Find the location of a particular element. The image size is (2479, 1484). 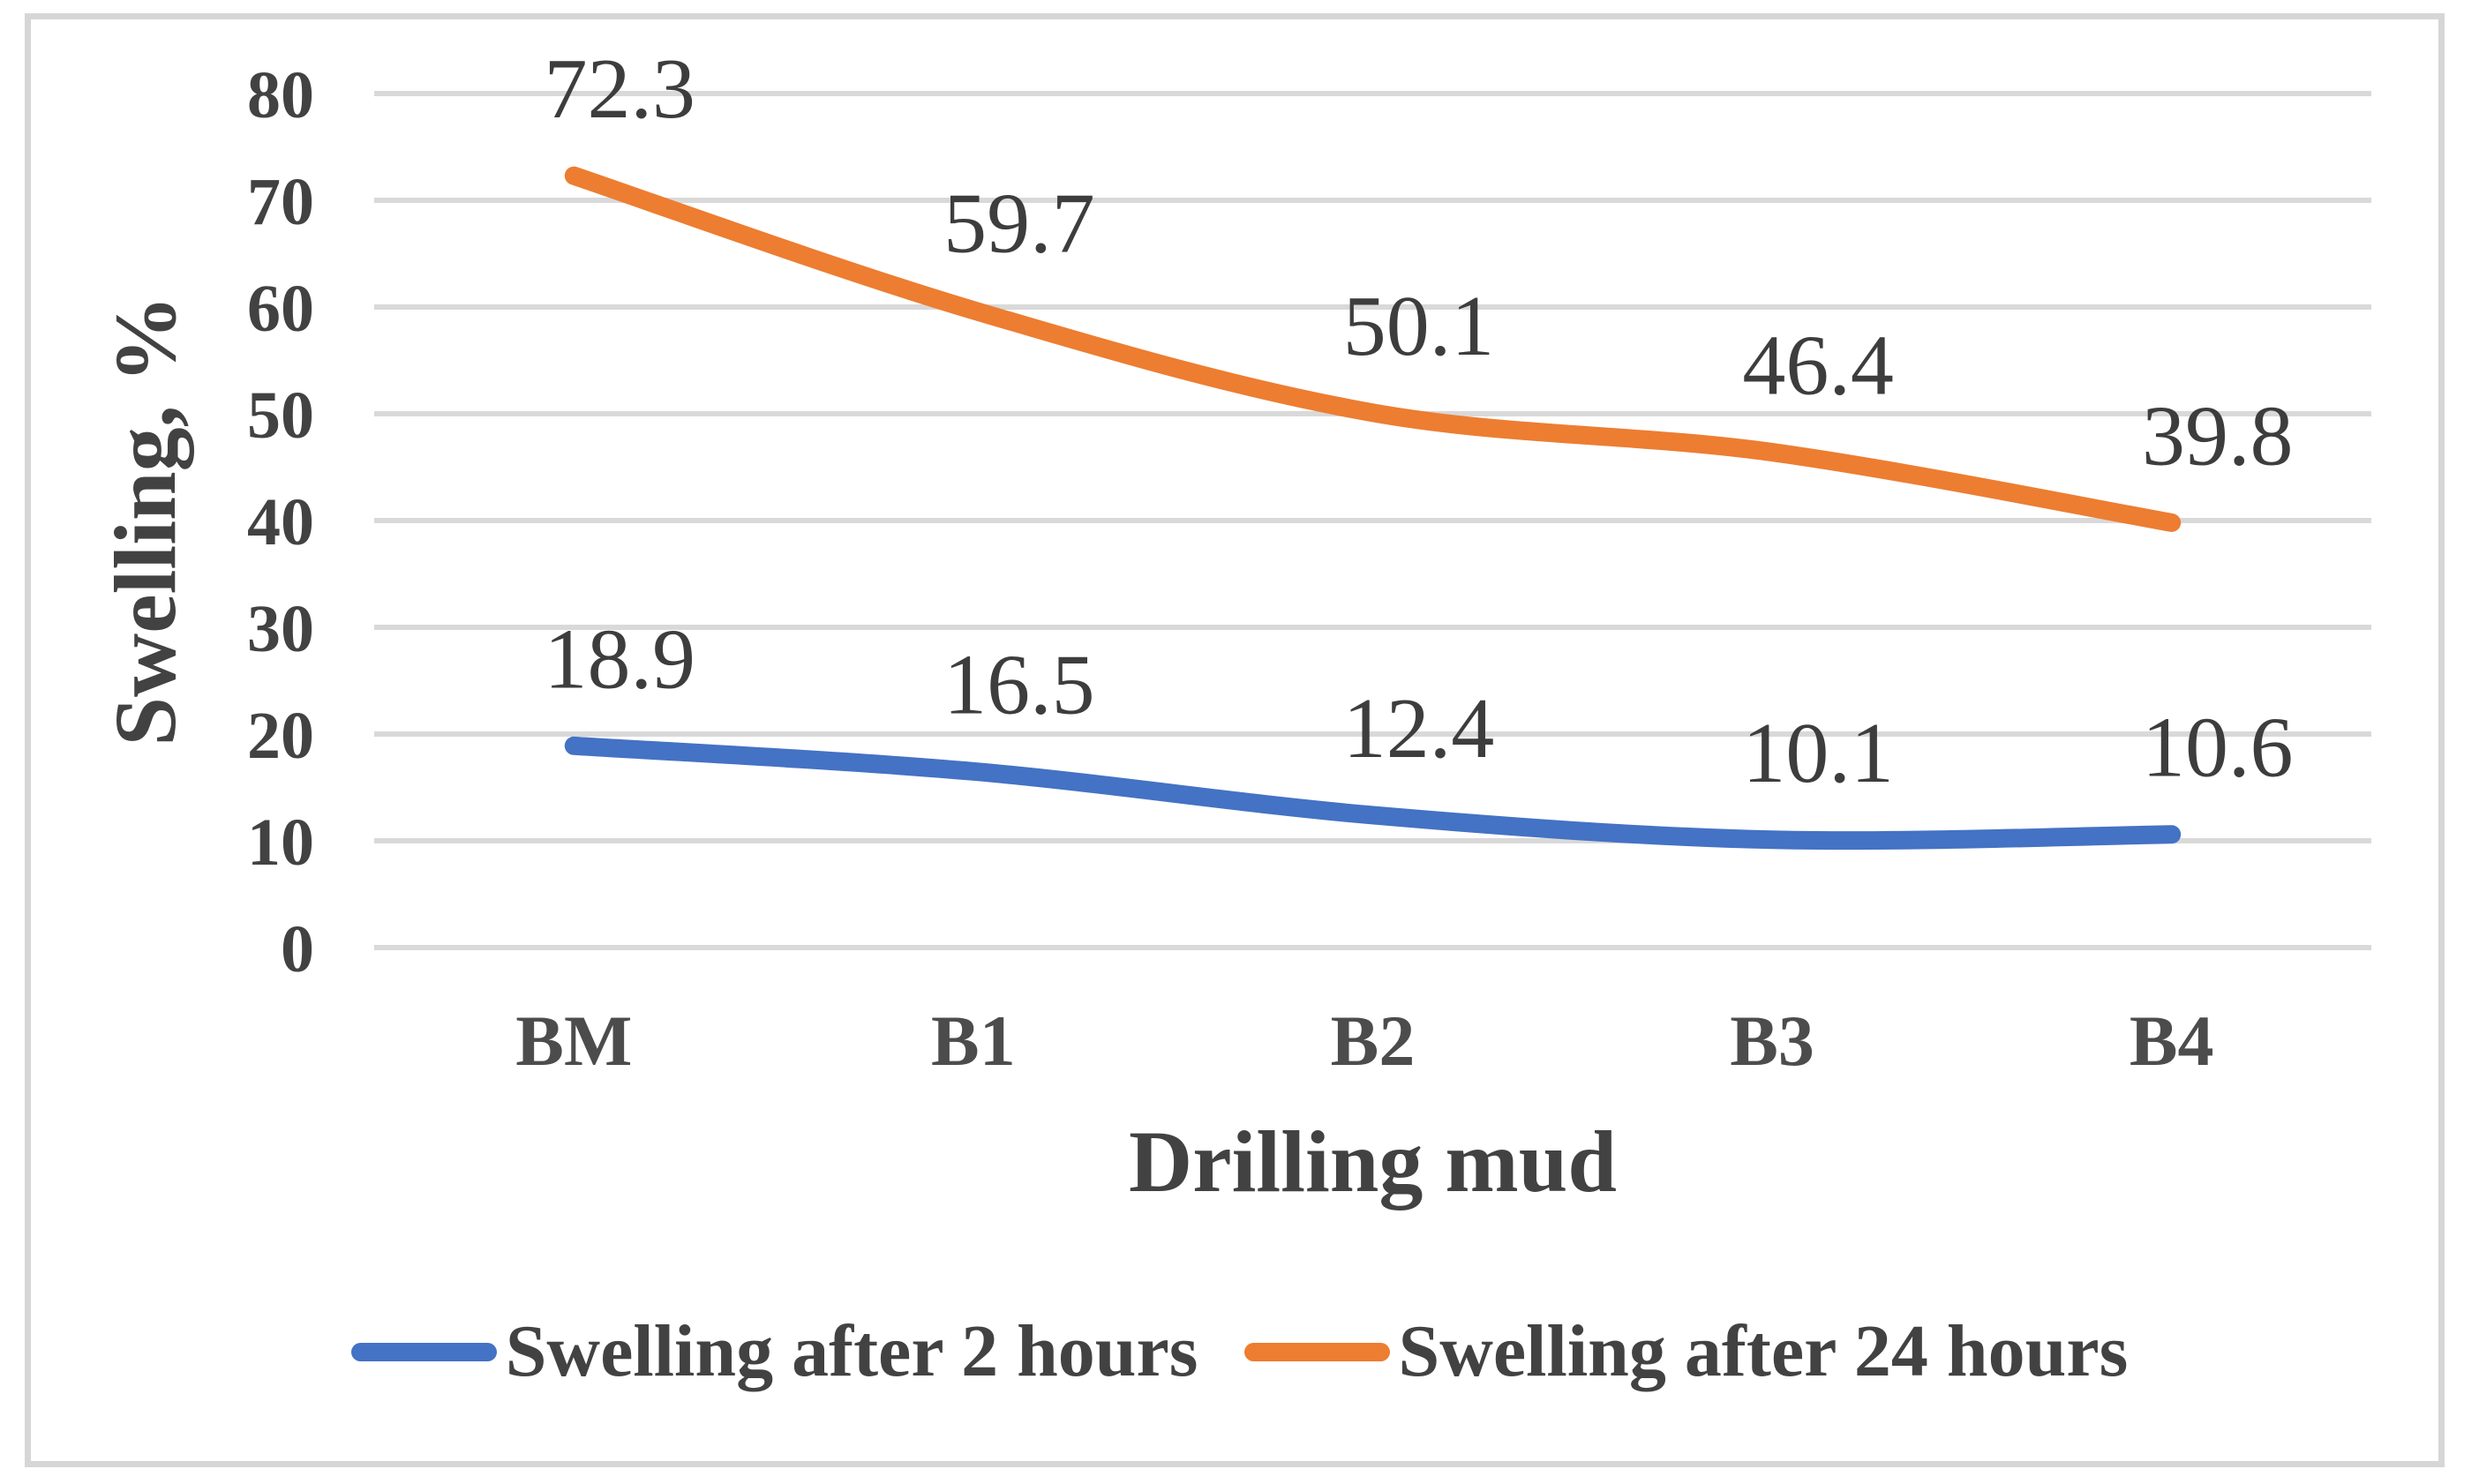

x-category-label: B1 is located at coordinates (973, 1041).